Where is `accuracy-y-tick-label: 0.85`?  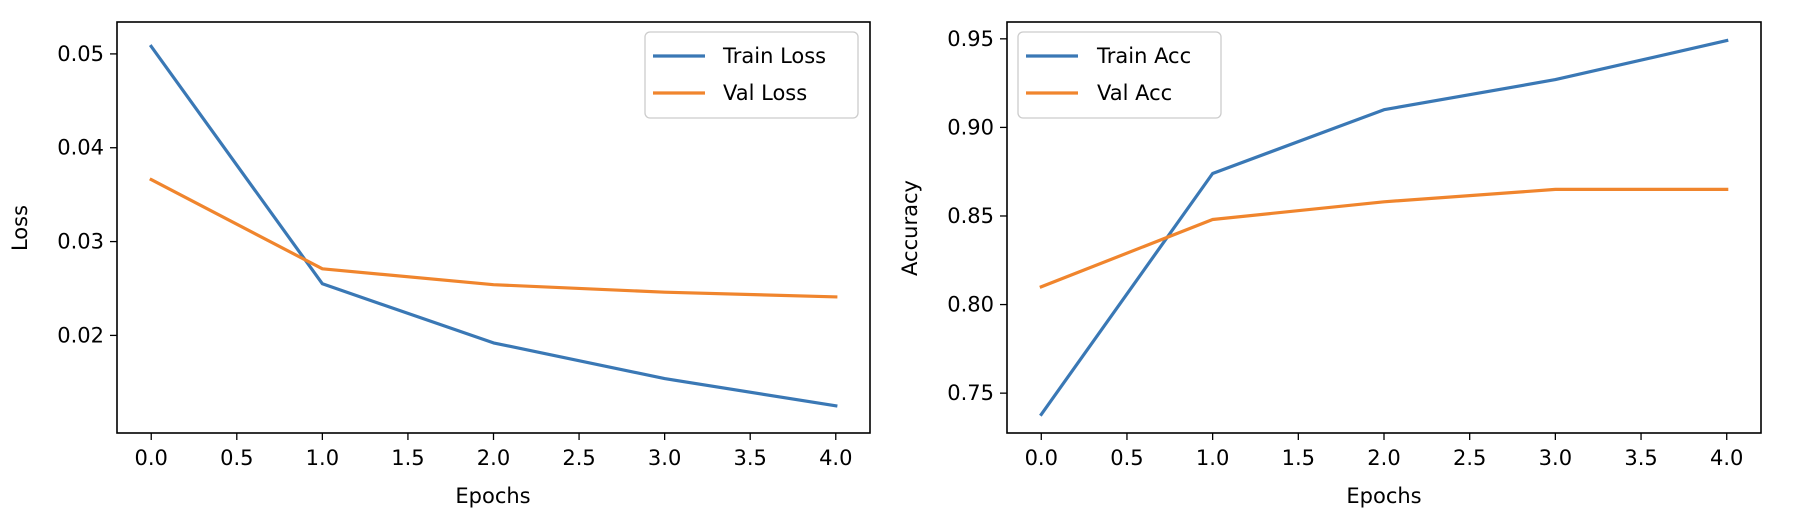 accuracy-y-tick-label: 0.85 is located at coordinates (970, 216).